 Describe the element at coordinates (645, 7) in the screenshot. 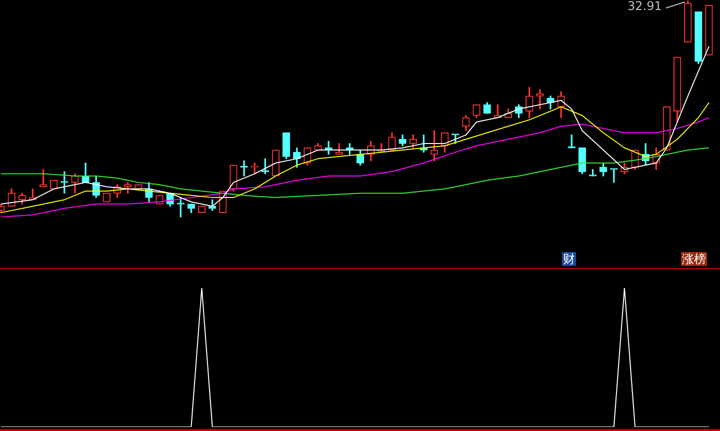

I see `annotation: 32.91` at that location.